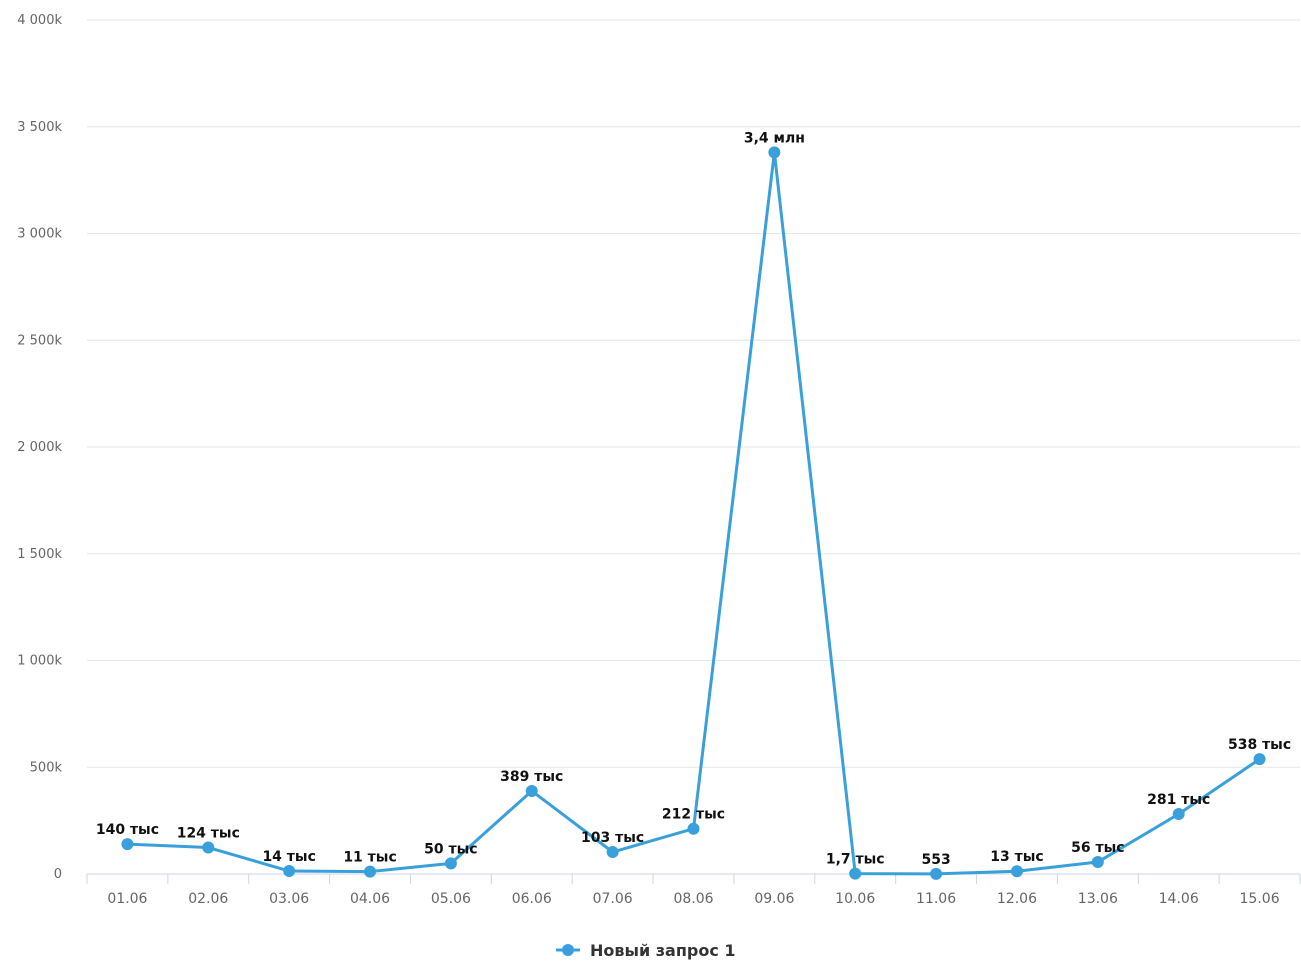  What do you see at coordinates (935, 860) in the screenshot?
I see `data-label: 553` at bounding box center [935, 860].